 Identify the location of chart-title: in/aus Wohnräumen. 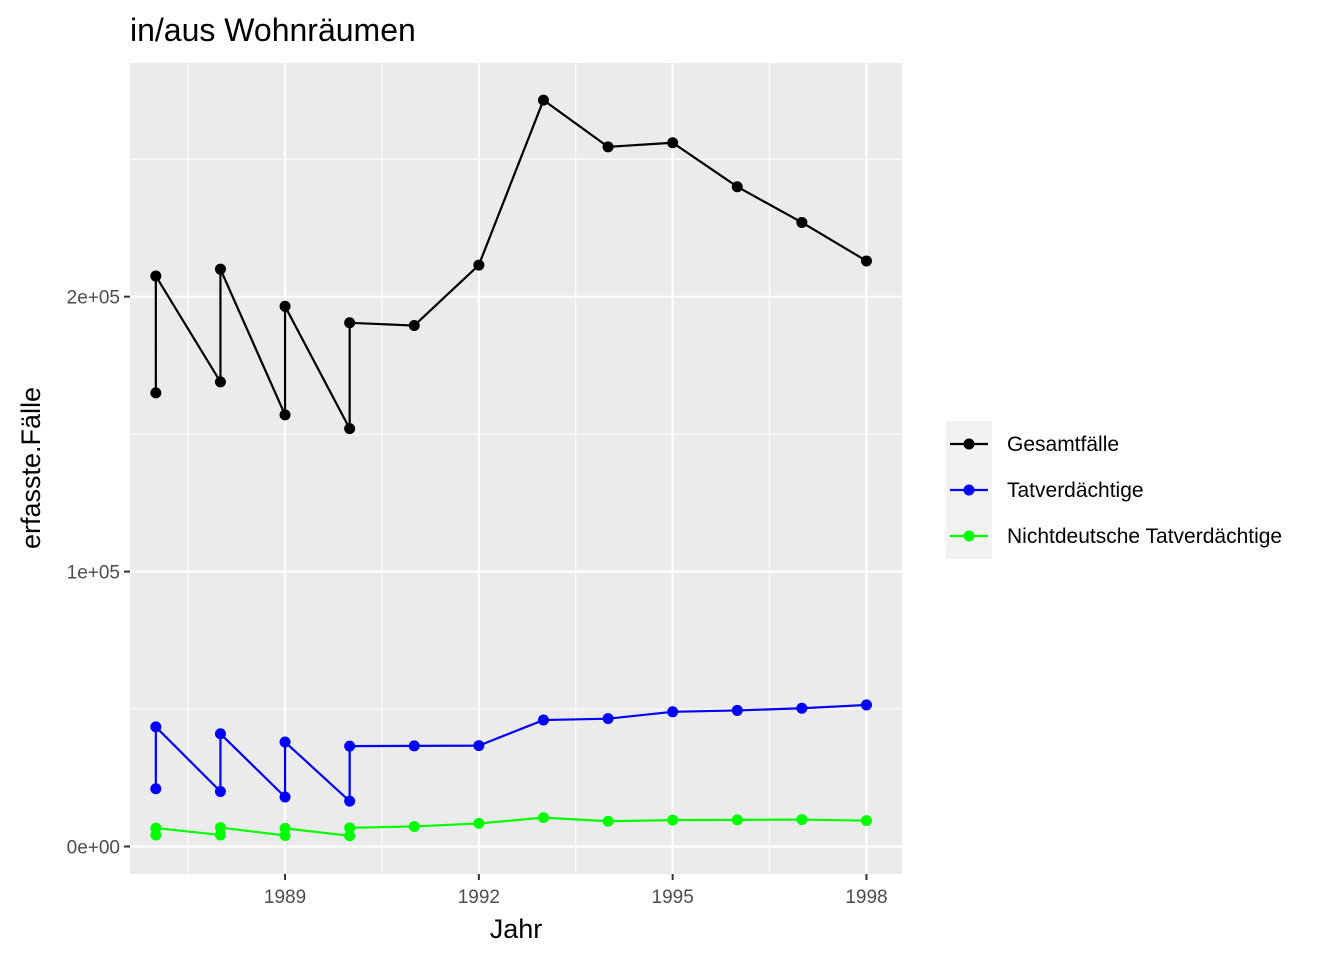
(273, 30).